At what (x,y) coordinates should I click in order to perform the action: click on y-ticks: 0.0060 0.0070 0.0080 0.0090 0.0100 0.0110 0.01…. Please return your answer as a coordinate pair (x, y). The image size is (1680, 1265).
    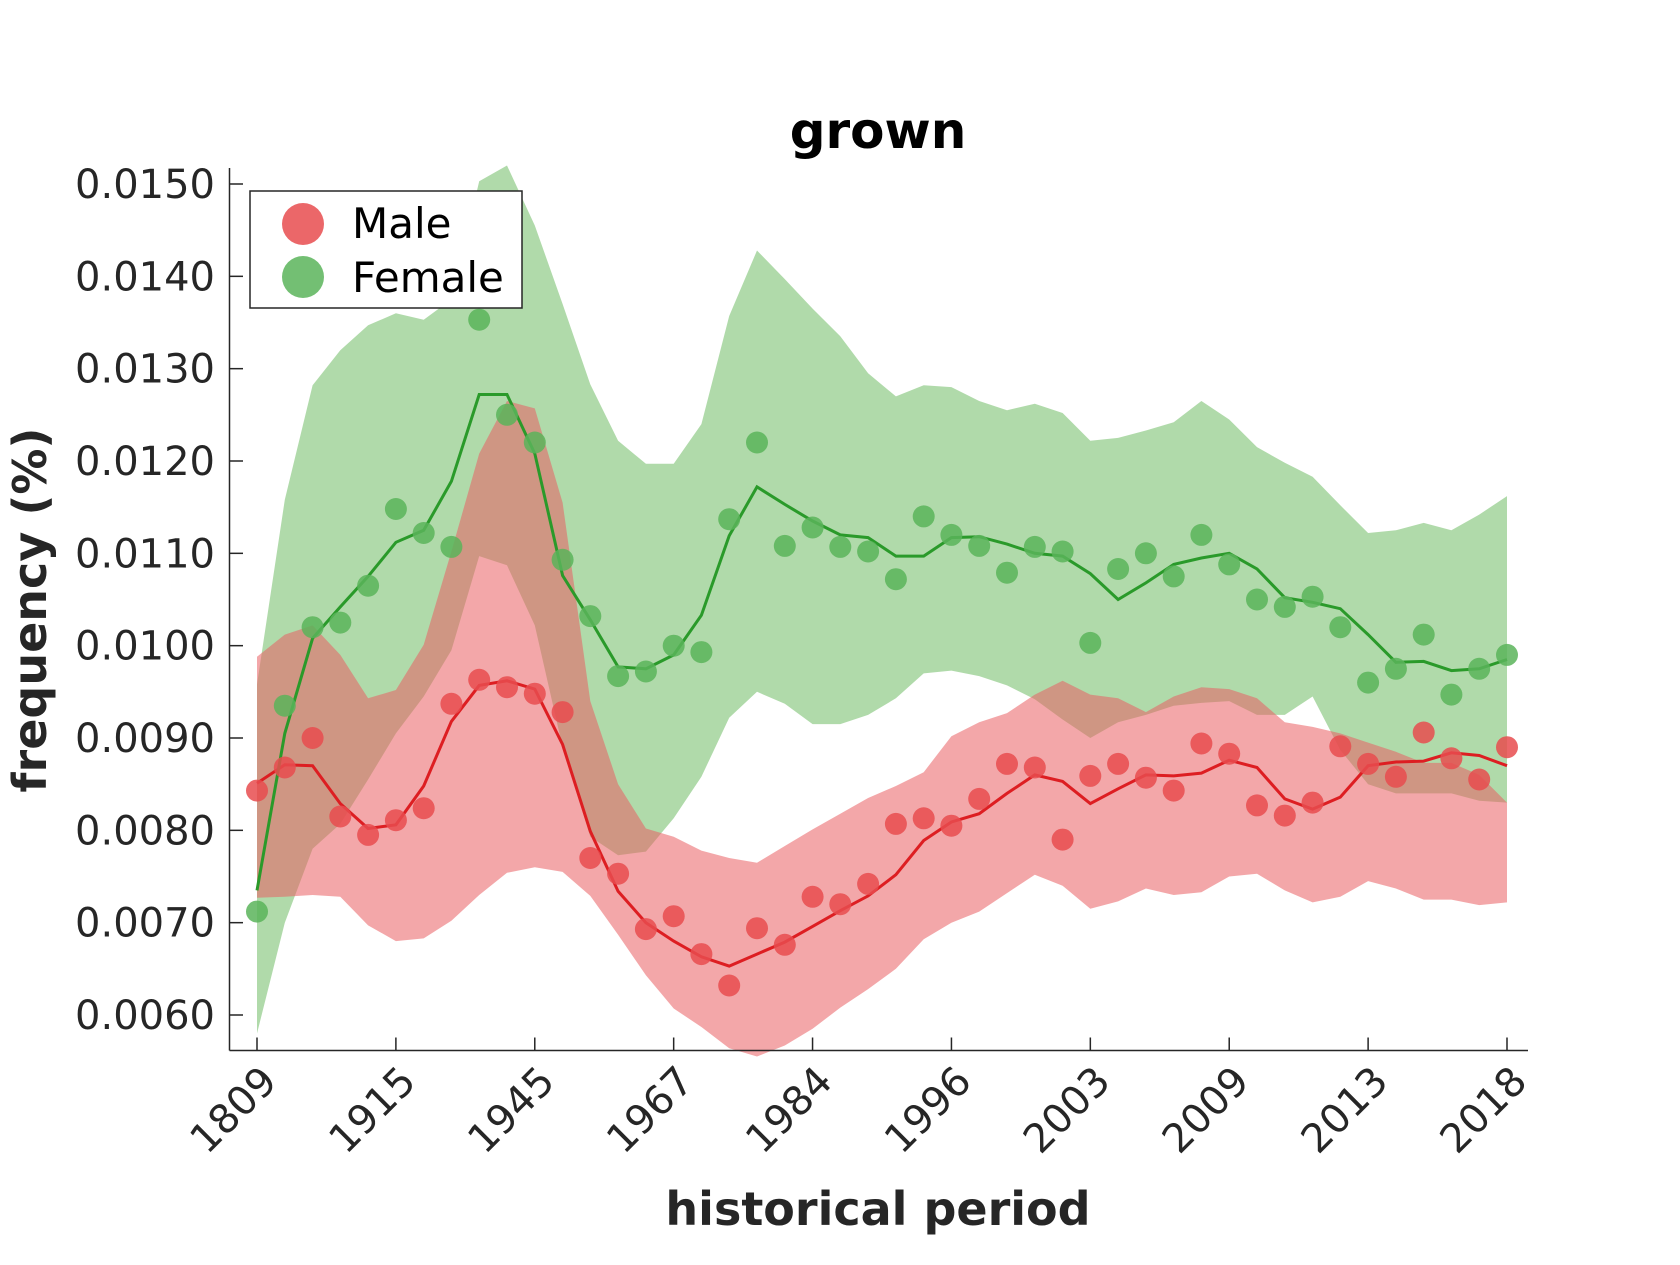
    Looking at the image, I should click on (159, 600).